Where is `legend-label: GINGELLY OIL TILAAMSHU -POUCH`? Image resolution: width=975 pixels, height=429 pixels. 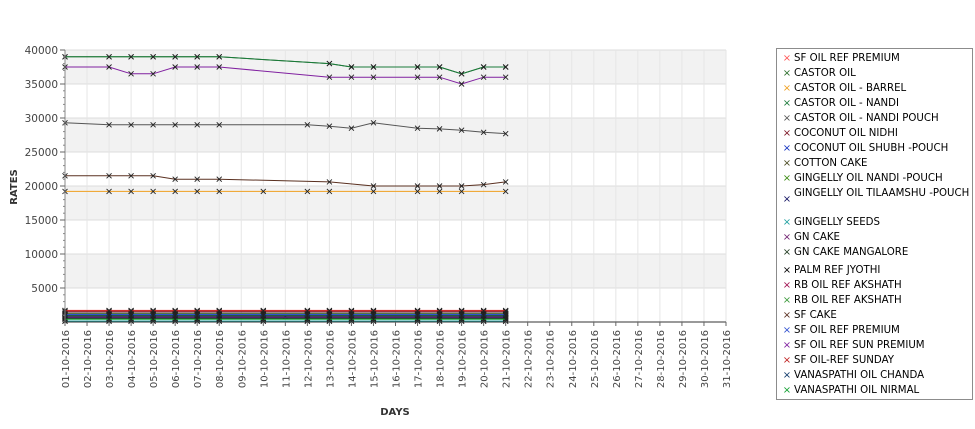
legend-label: GINGELLY OIL TILAAMSHU -POUCH is located at coordinates (882, 193).